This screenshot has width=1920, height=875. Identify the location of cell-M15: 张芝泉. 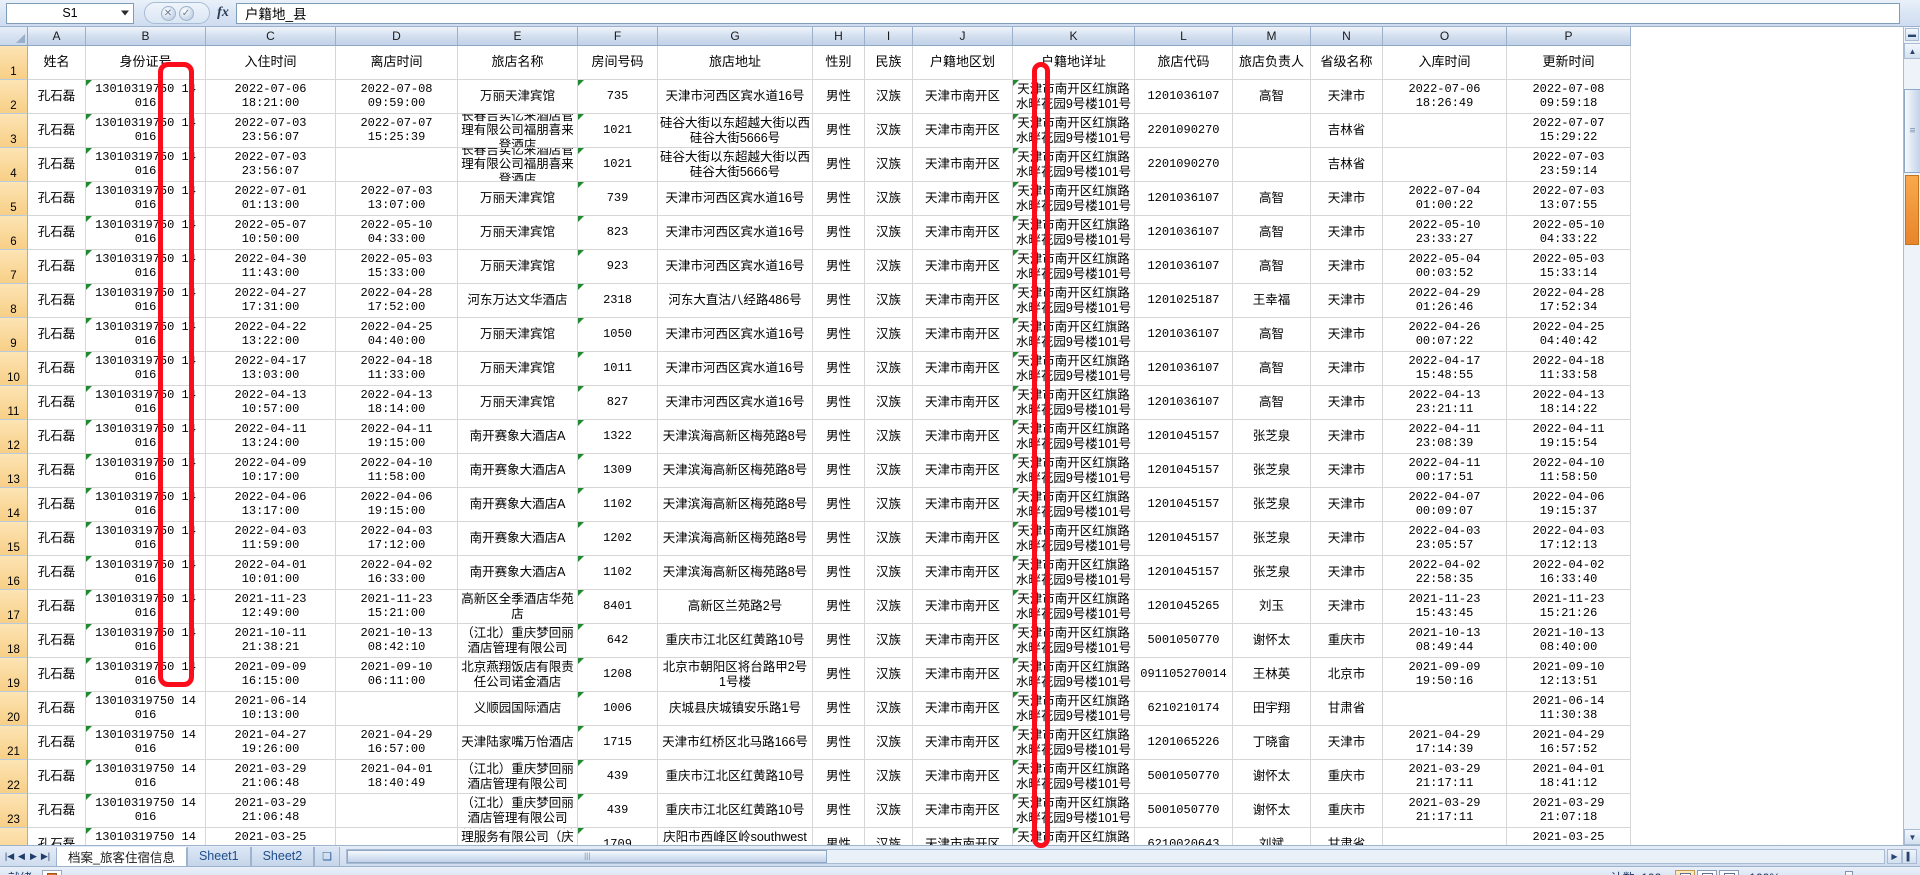
(1272, 539).